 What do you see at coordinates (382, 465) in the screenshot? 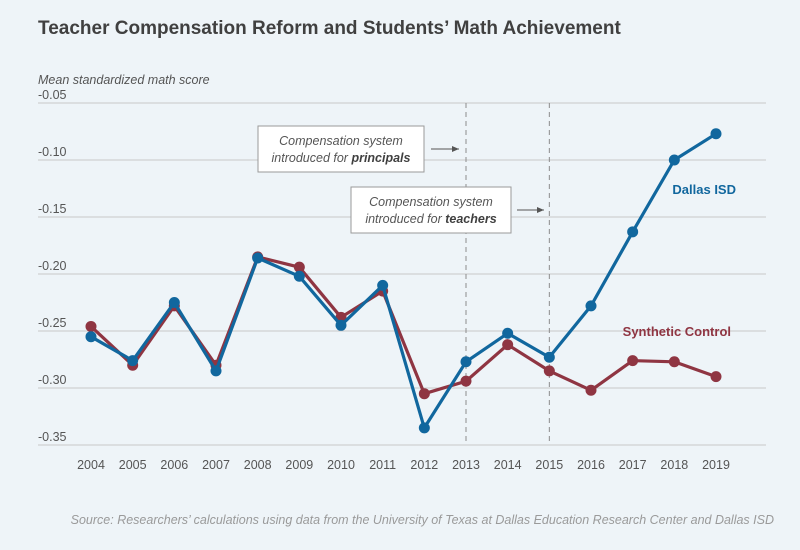
I see `x-tick-label: 2011` at bounding box center [382, 465].